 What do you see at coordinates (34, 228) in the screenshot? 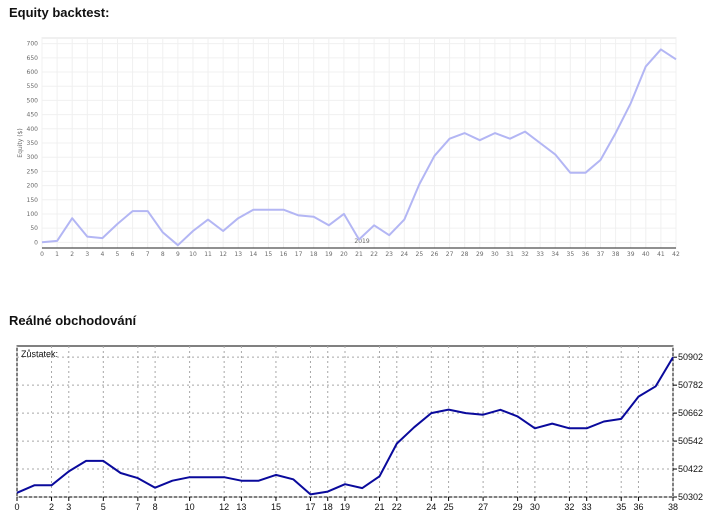
I see `y-tick-label: 50` at bounding box center [34, 228].